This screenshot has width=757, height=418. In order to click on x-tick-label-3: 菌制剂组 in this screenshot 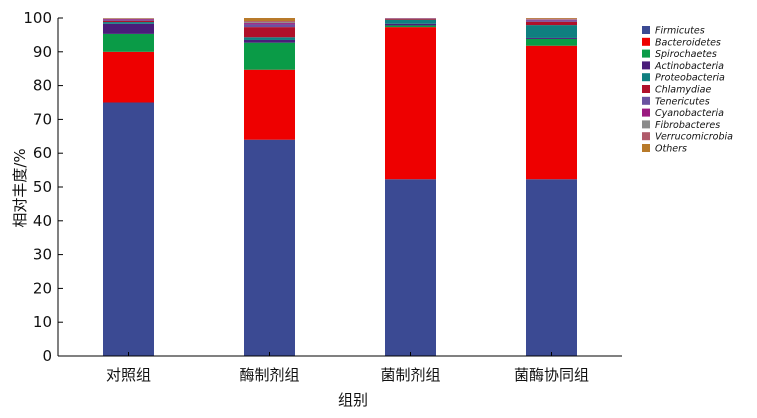, I will do `click(410, 375)`.